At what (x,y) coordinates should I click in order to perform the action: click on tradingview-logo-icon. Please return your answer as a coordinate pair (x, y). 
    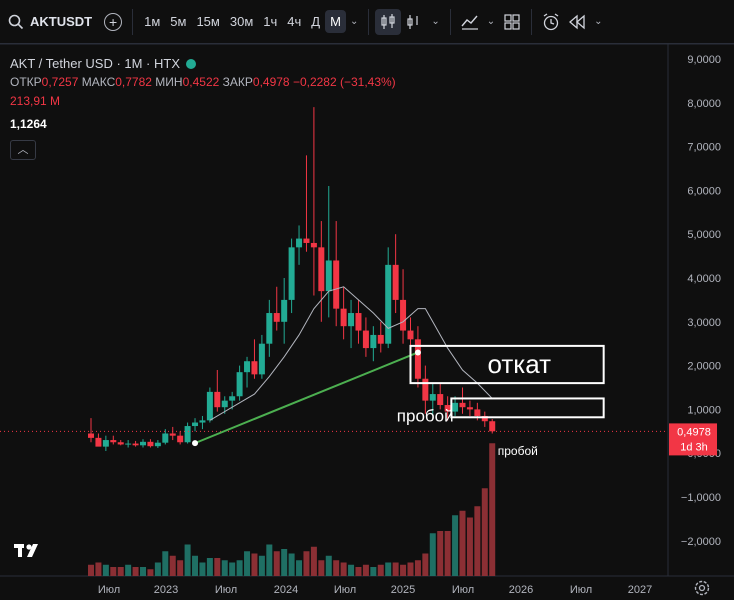
    Looking at the image, I should click on (29, 550).